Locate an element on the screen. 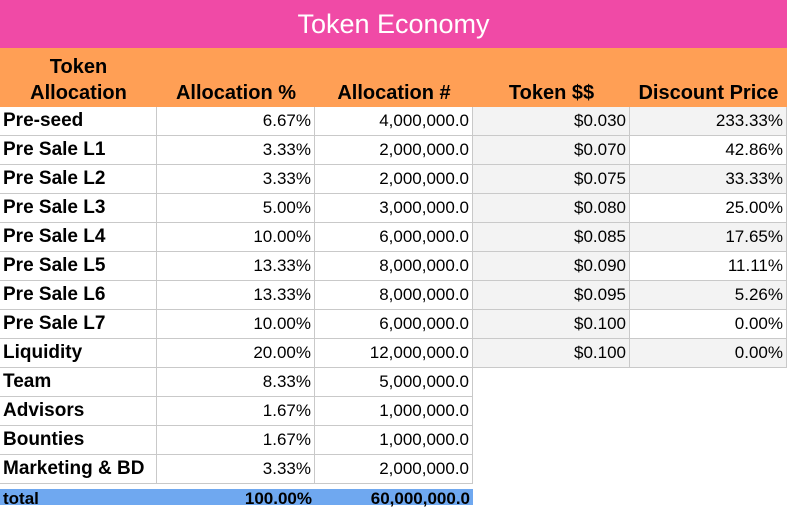  total-row: total 100.00% 60,000,000.0 is located at coordinates (393, 503).